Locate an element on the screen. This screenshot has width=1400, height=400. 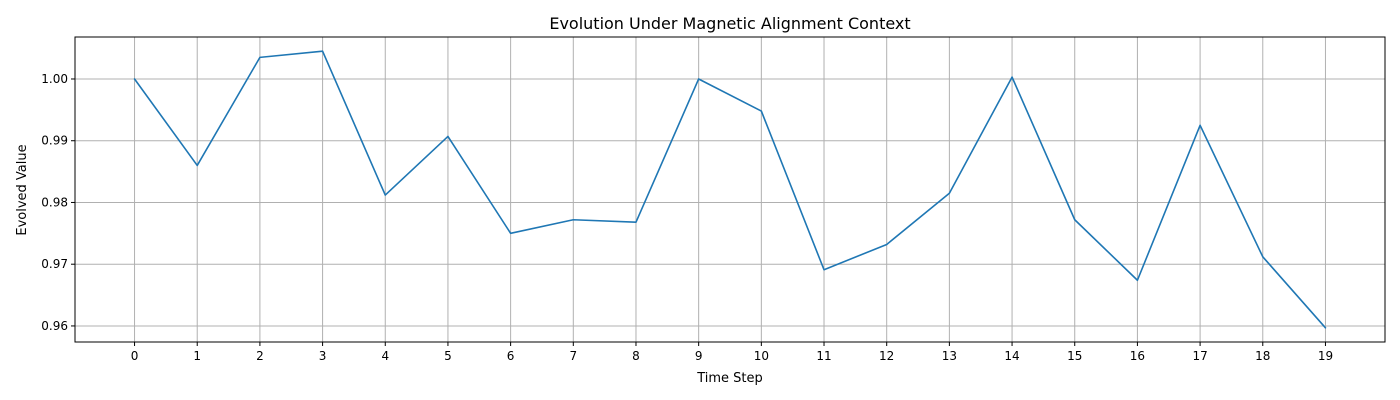
y-axis: 0.96 0.97 0.98 0.99 1.00 is located at coordinates (58, 202).